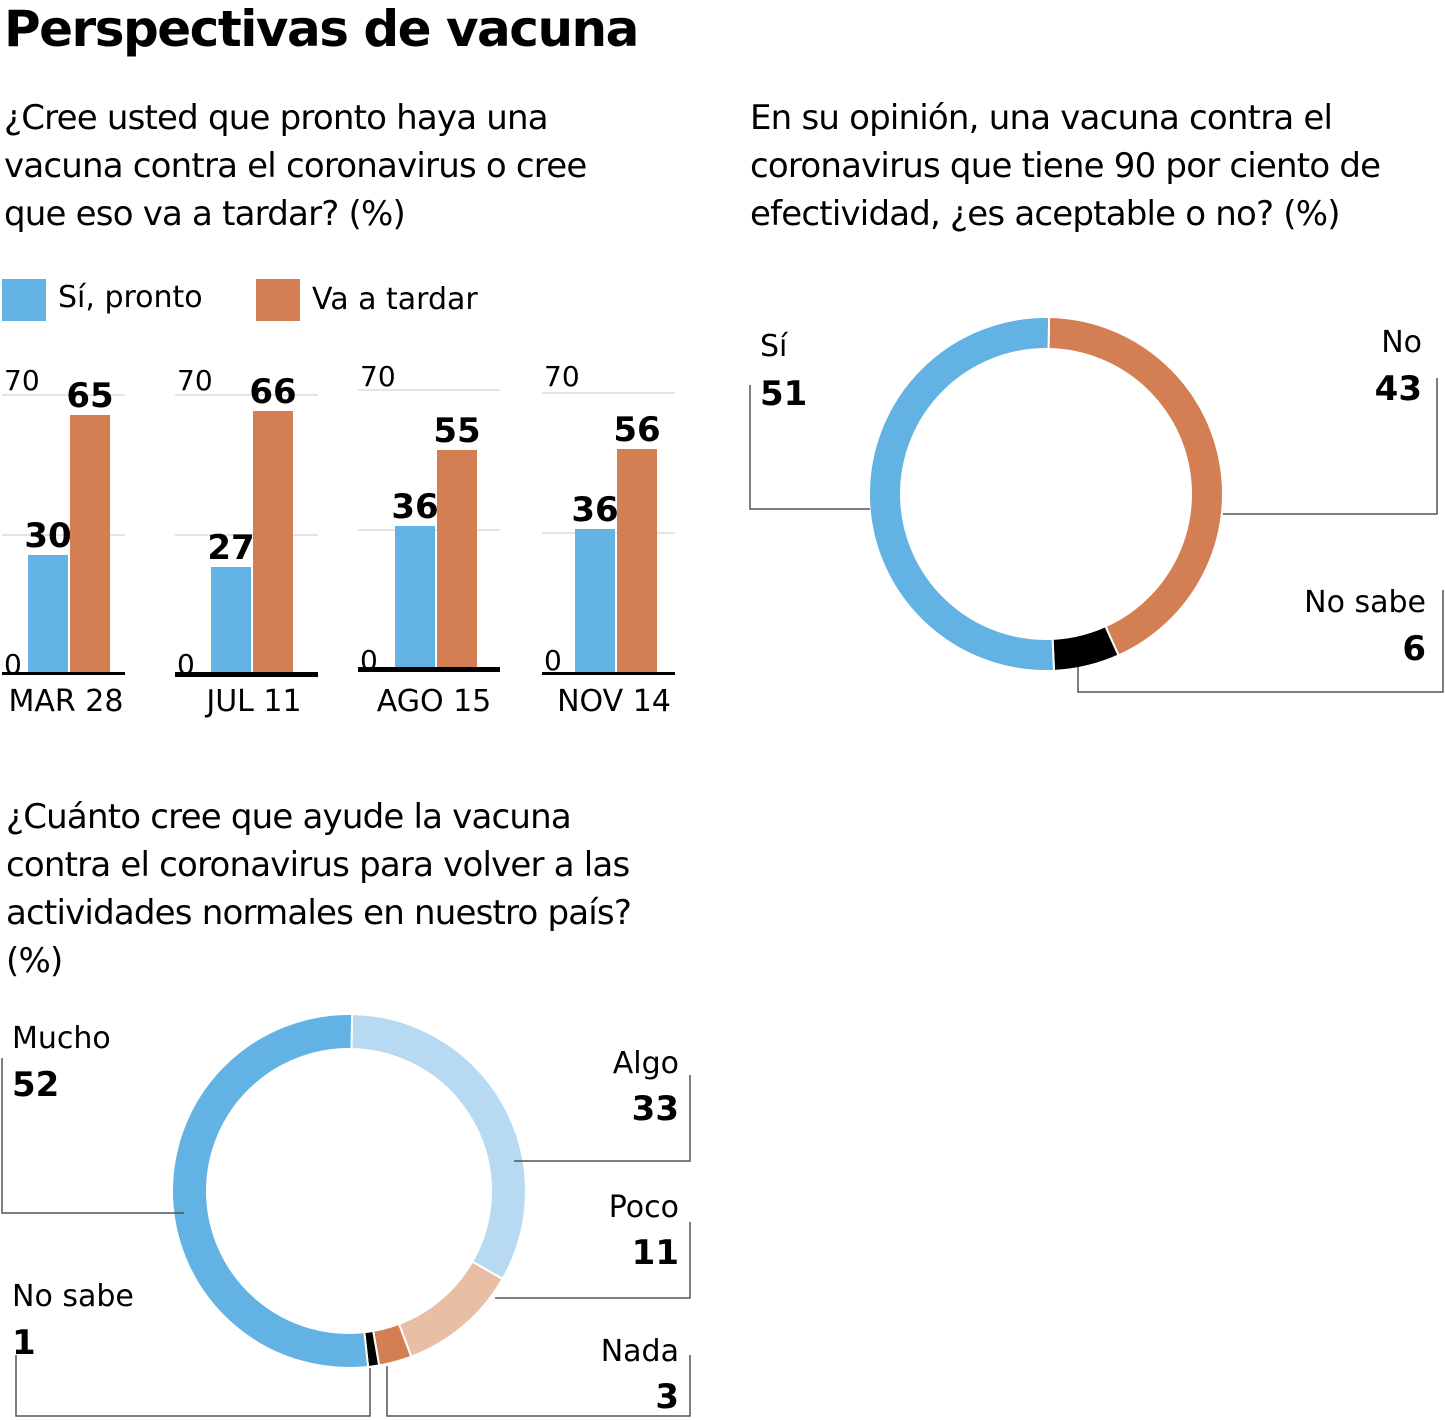 Image resolution: width=1445 pixels, height=1420 pixels. Describe the element at coordinates (47, 536) in the screenshot. I see `data-label: 30` at that location.